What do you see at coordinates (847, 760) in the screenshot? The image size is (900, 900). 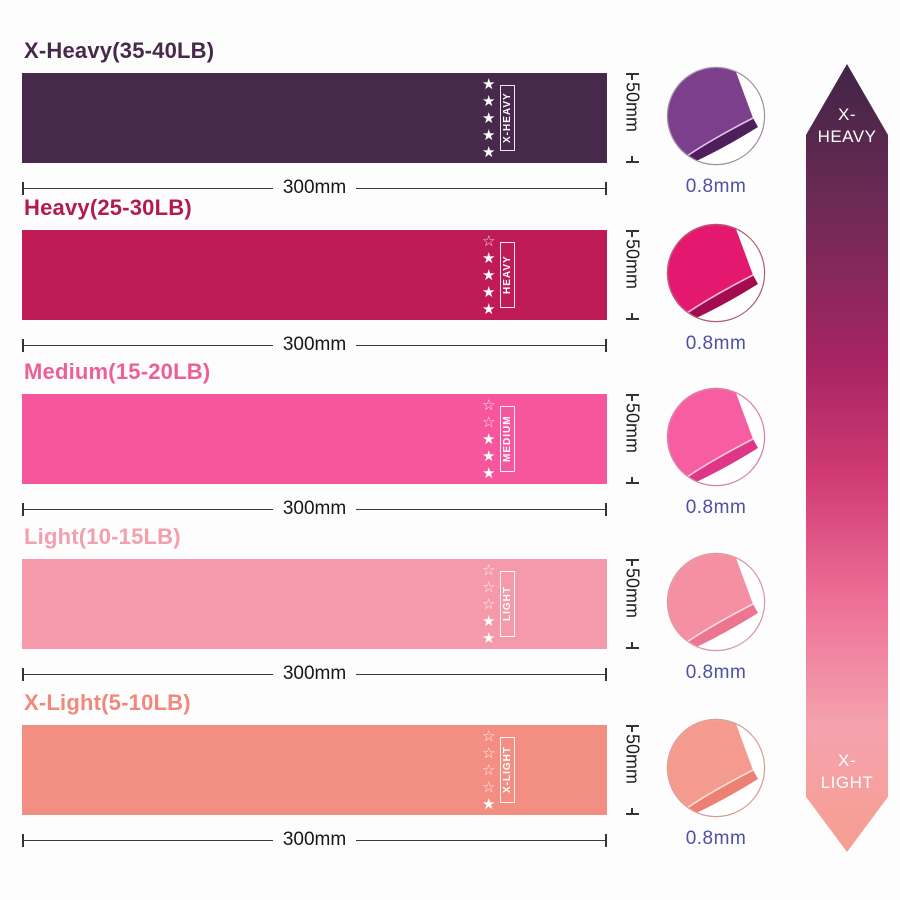 I see `scale-bottom-label-line1: X-` at bounding box center [847, 760].